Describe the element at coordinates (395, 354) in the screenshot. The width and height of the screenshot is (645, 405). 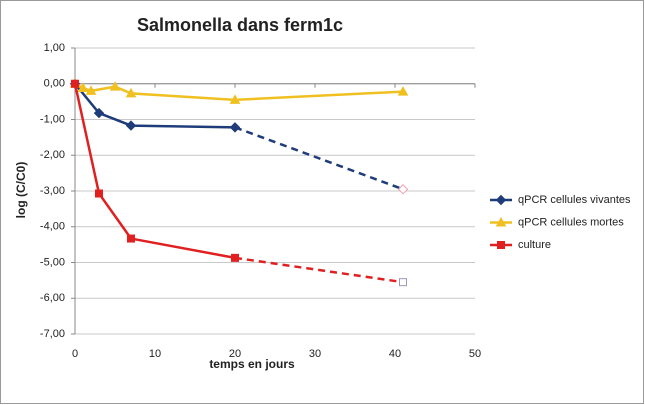
I see `x-tick-label: 40` at that location.